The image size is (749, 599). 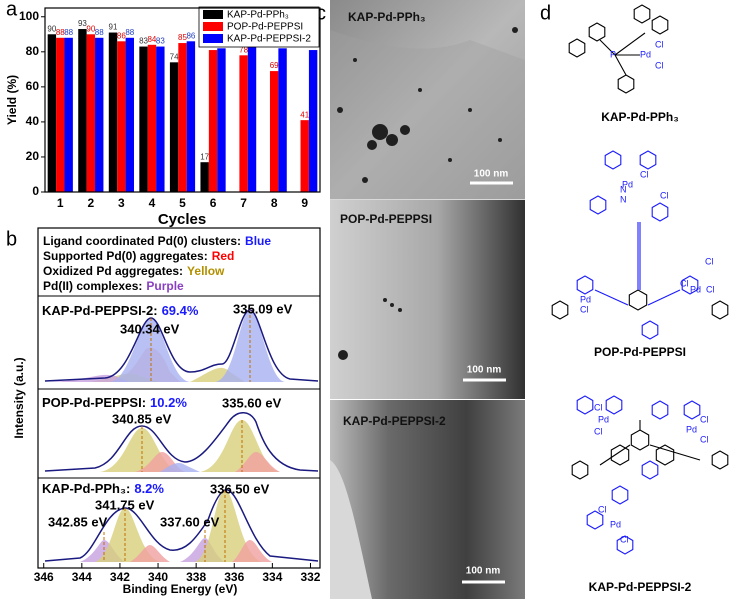 What do you see at coordinates (100, 310) in the screenshot?
I see `sample-name: KAP-Pd-PEPPSI-2:` at bounding box center [100, 310].